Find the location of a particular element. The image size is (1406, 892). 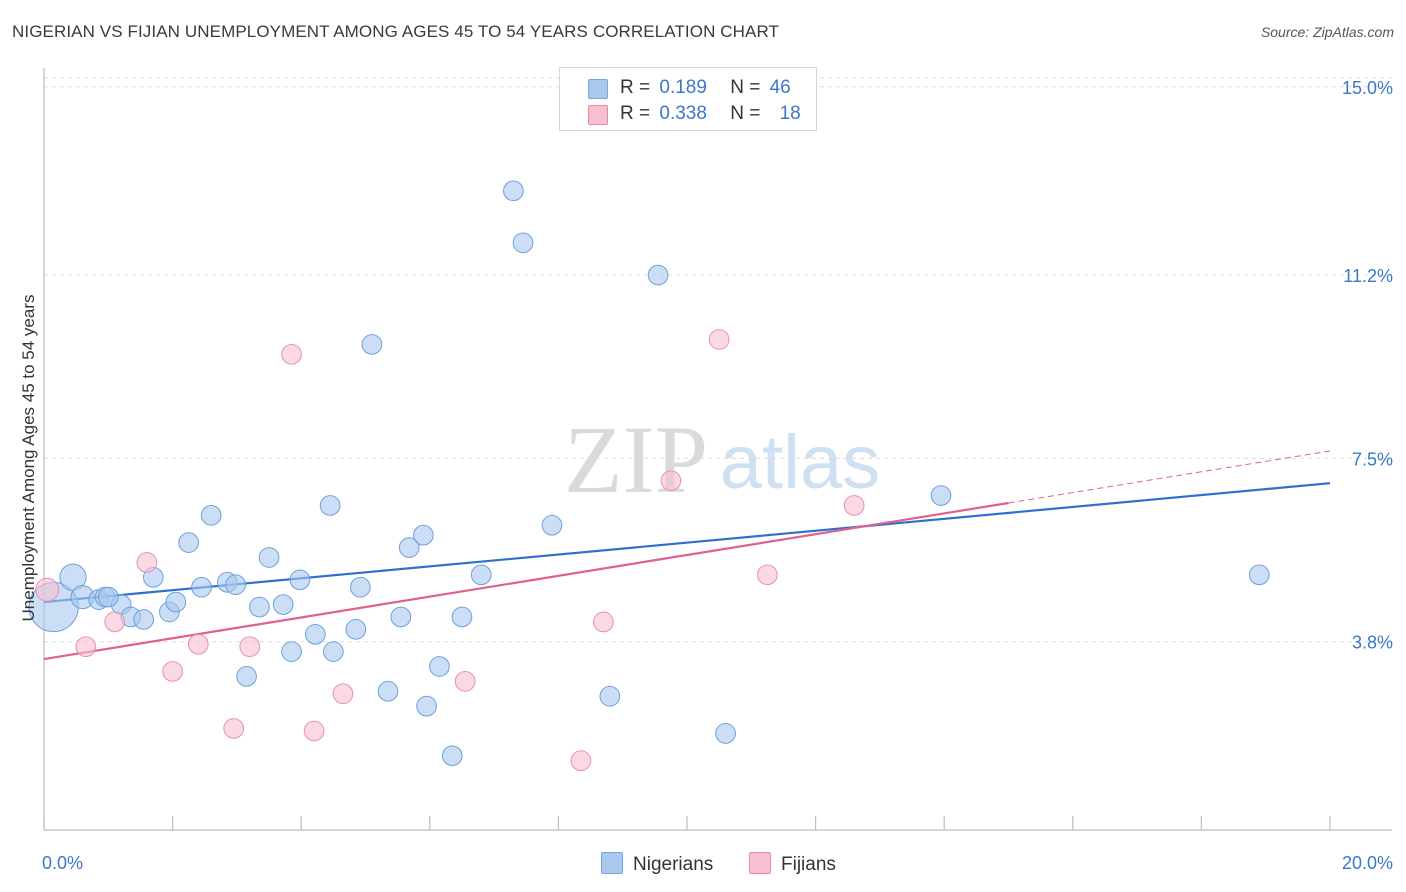

x-tick-label: 20.0% is located at coordinates (1367, 863).